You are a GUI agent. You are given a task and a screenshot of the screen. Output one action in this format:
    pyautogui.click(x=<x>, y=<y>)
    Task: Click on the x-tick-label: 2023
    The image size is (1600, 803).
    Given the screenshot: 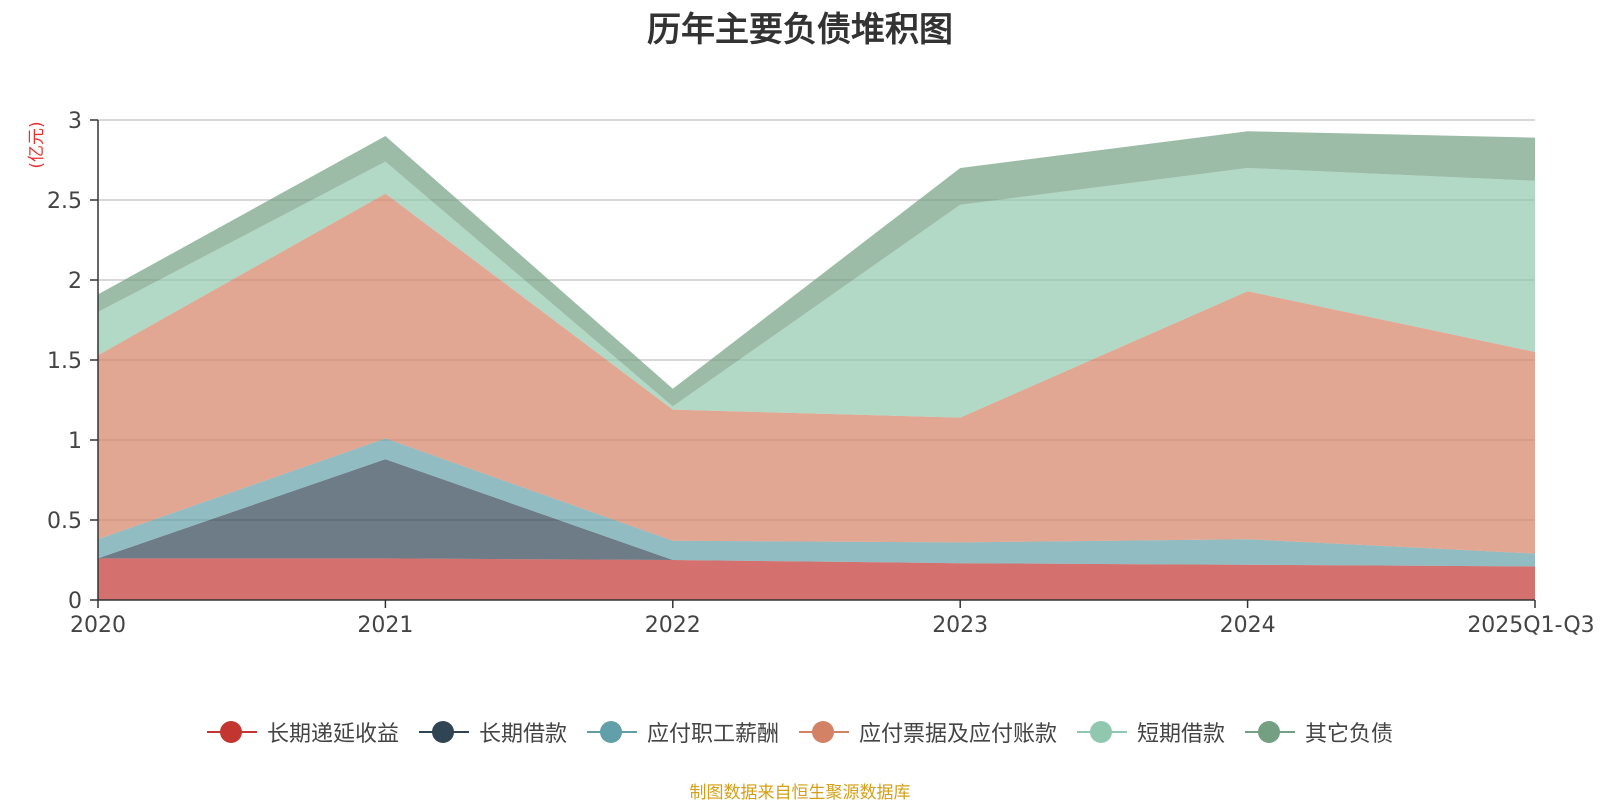 What is the action you would take?
    pyautogui.click(x=960, y=625)
    